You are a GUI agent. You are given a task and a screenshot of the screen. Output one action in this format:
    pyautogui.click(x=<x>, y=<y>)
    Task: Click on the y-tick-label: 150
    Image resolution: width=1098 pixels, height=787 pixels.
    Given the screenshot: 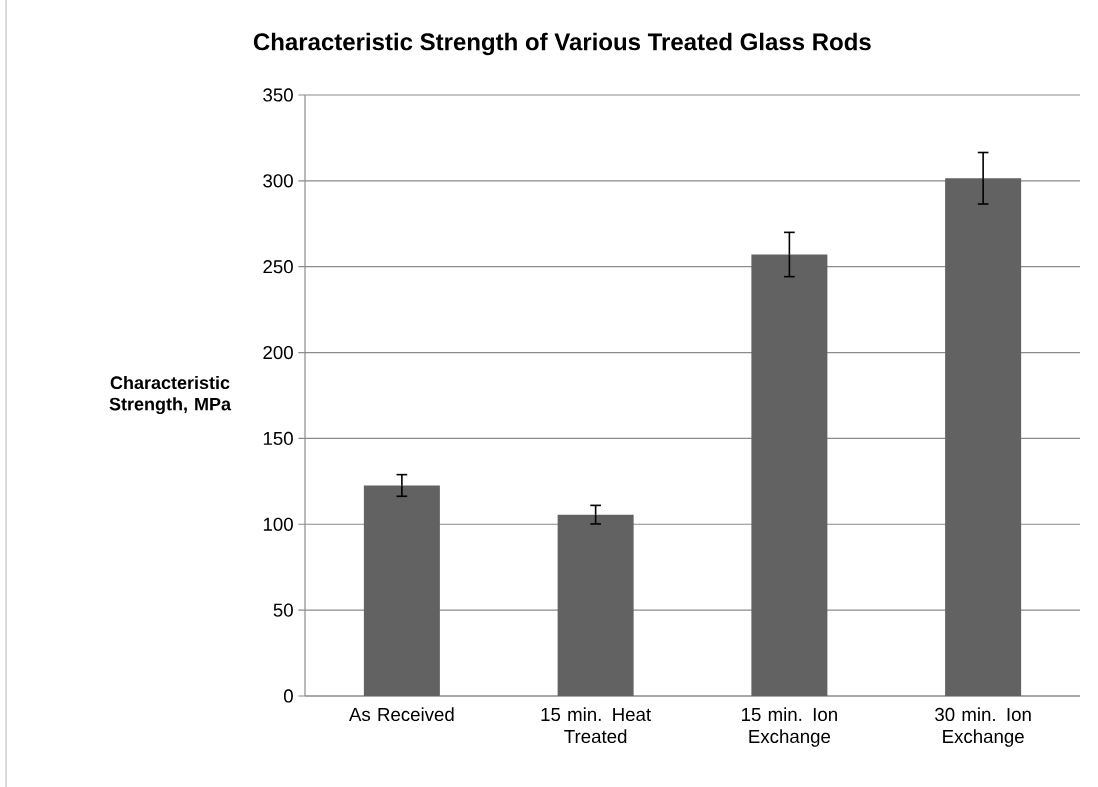 What is the action you would take?
    pyautogui.click(x=278, y=438)
    